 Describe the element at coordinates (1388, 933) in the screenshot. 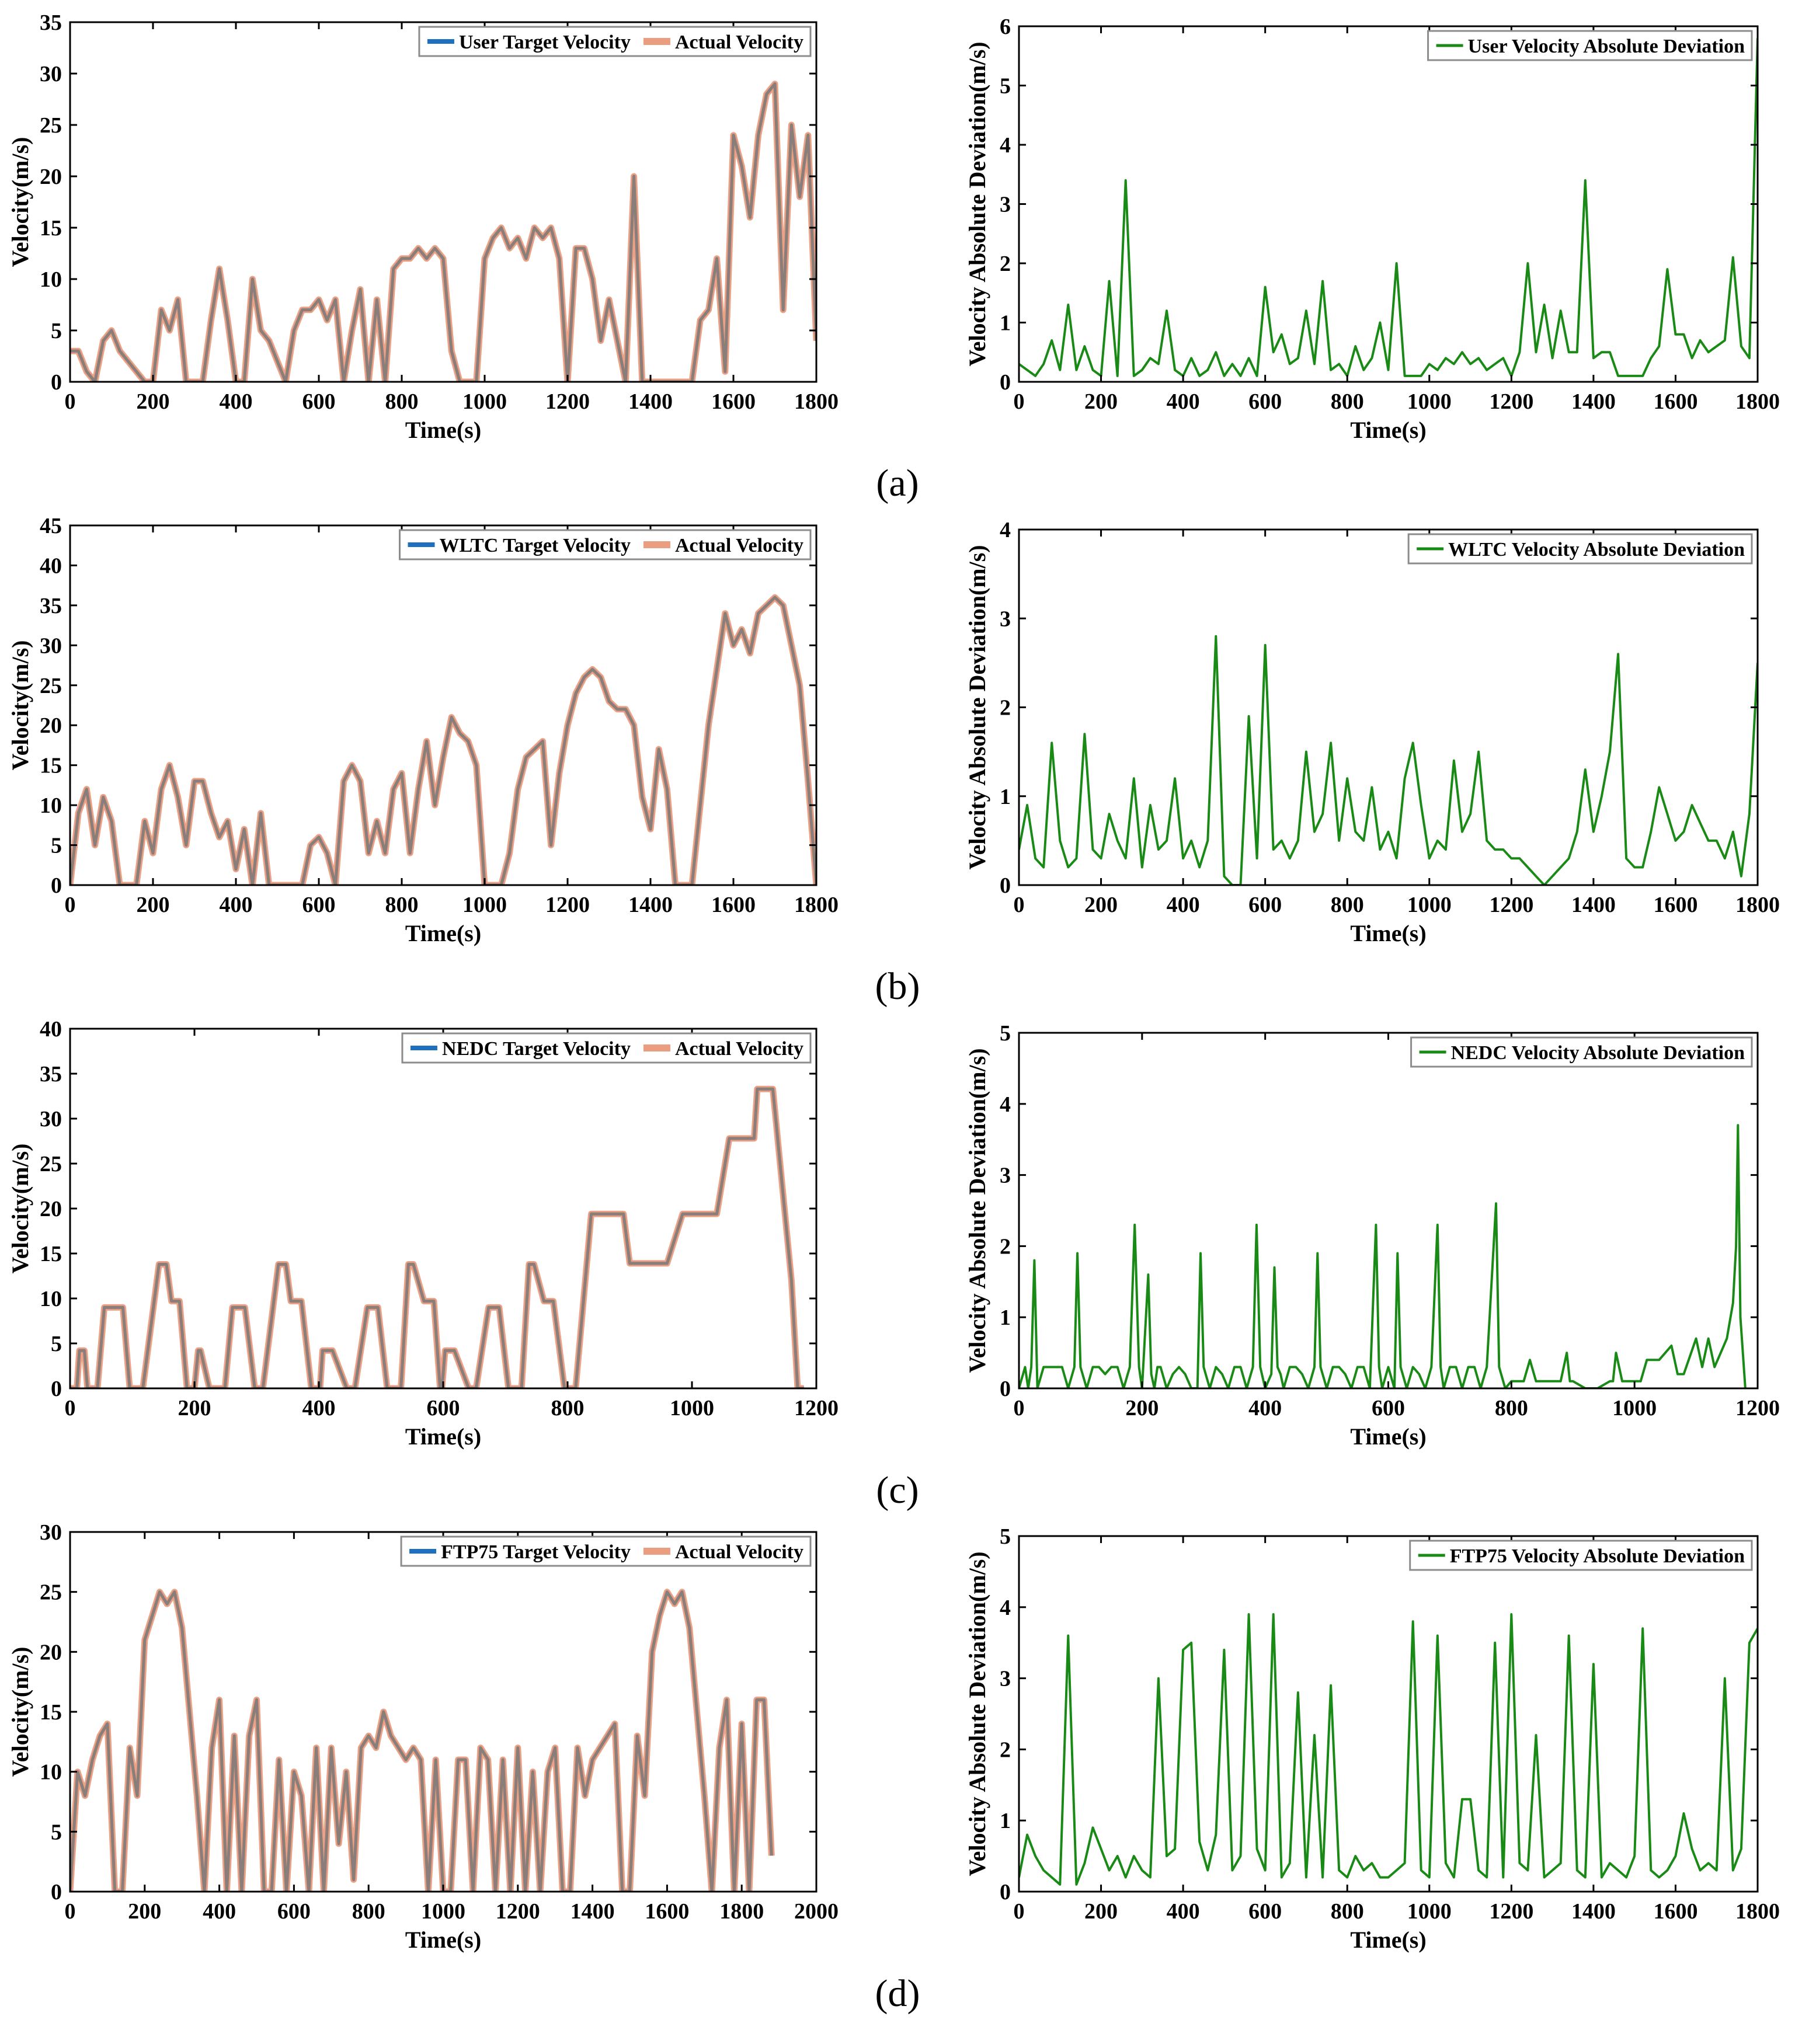

I see `x-axis-title: Time(s)` at that location.